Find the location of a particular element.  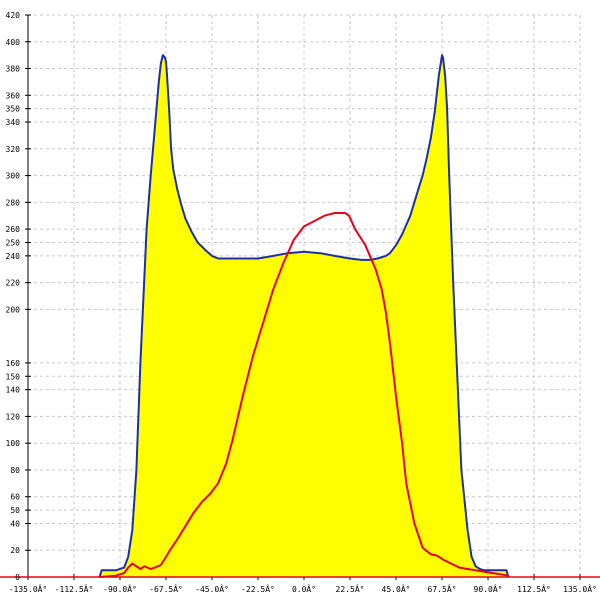

y-tick-label: 20 is located at coordinates (15, 550).